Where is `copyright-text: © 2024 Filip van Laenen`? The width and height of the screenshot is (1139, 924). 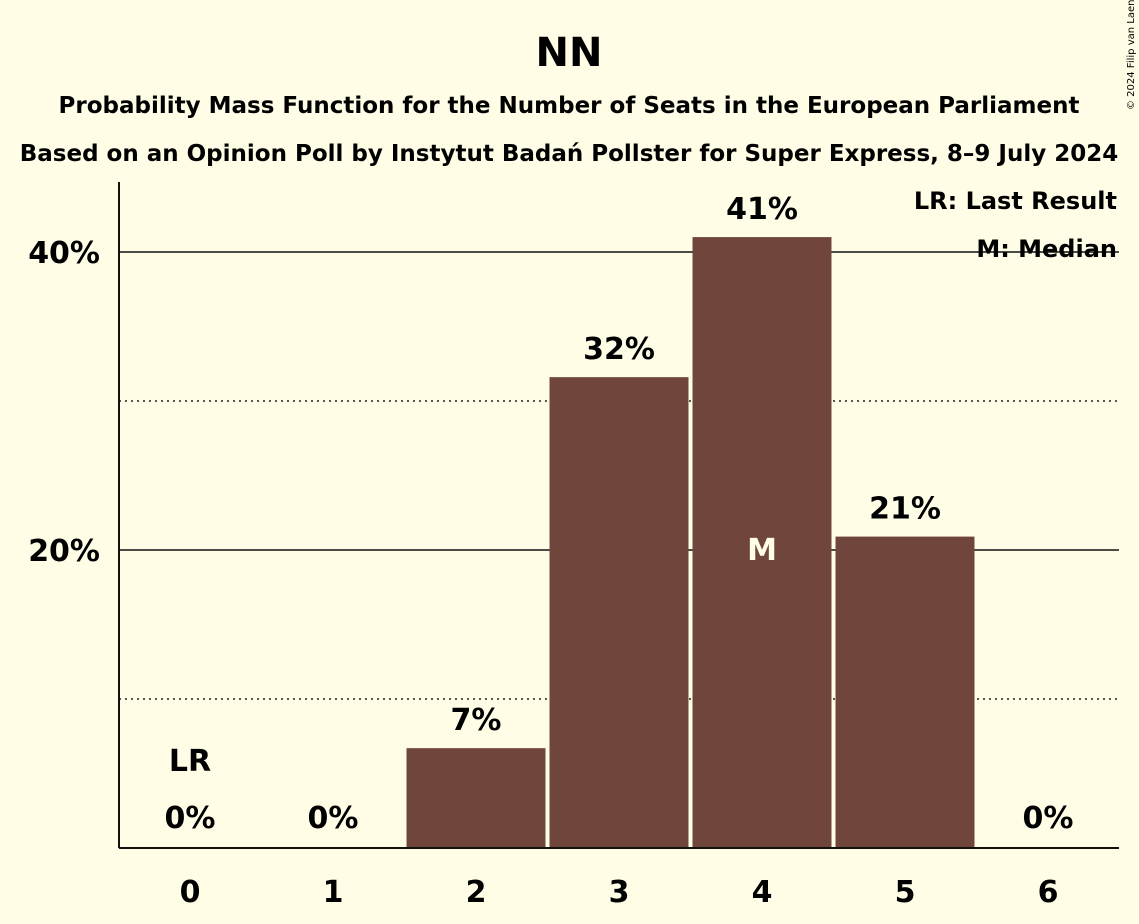 copyright-text: © 2024 Filip van Laenen is located at coordinates (1131, 55).